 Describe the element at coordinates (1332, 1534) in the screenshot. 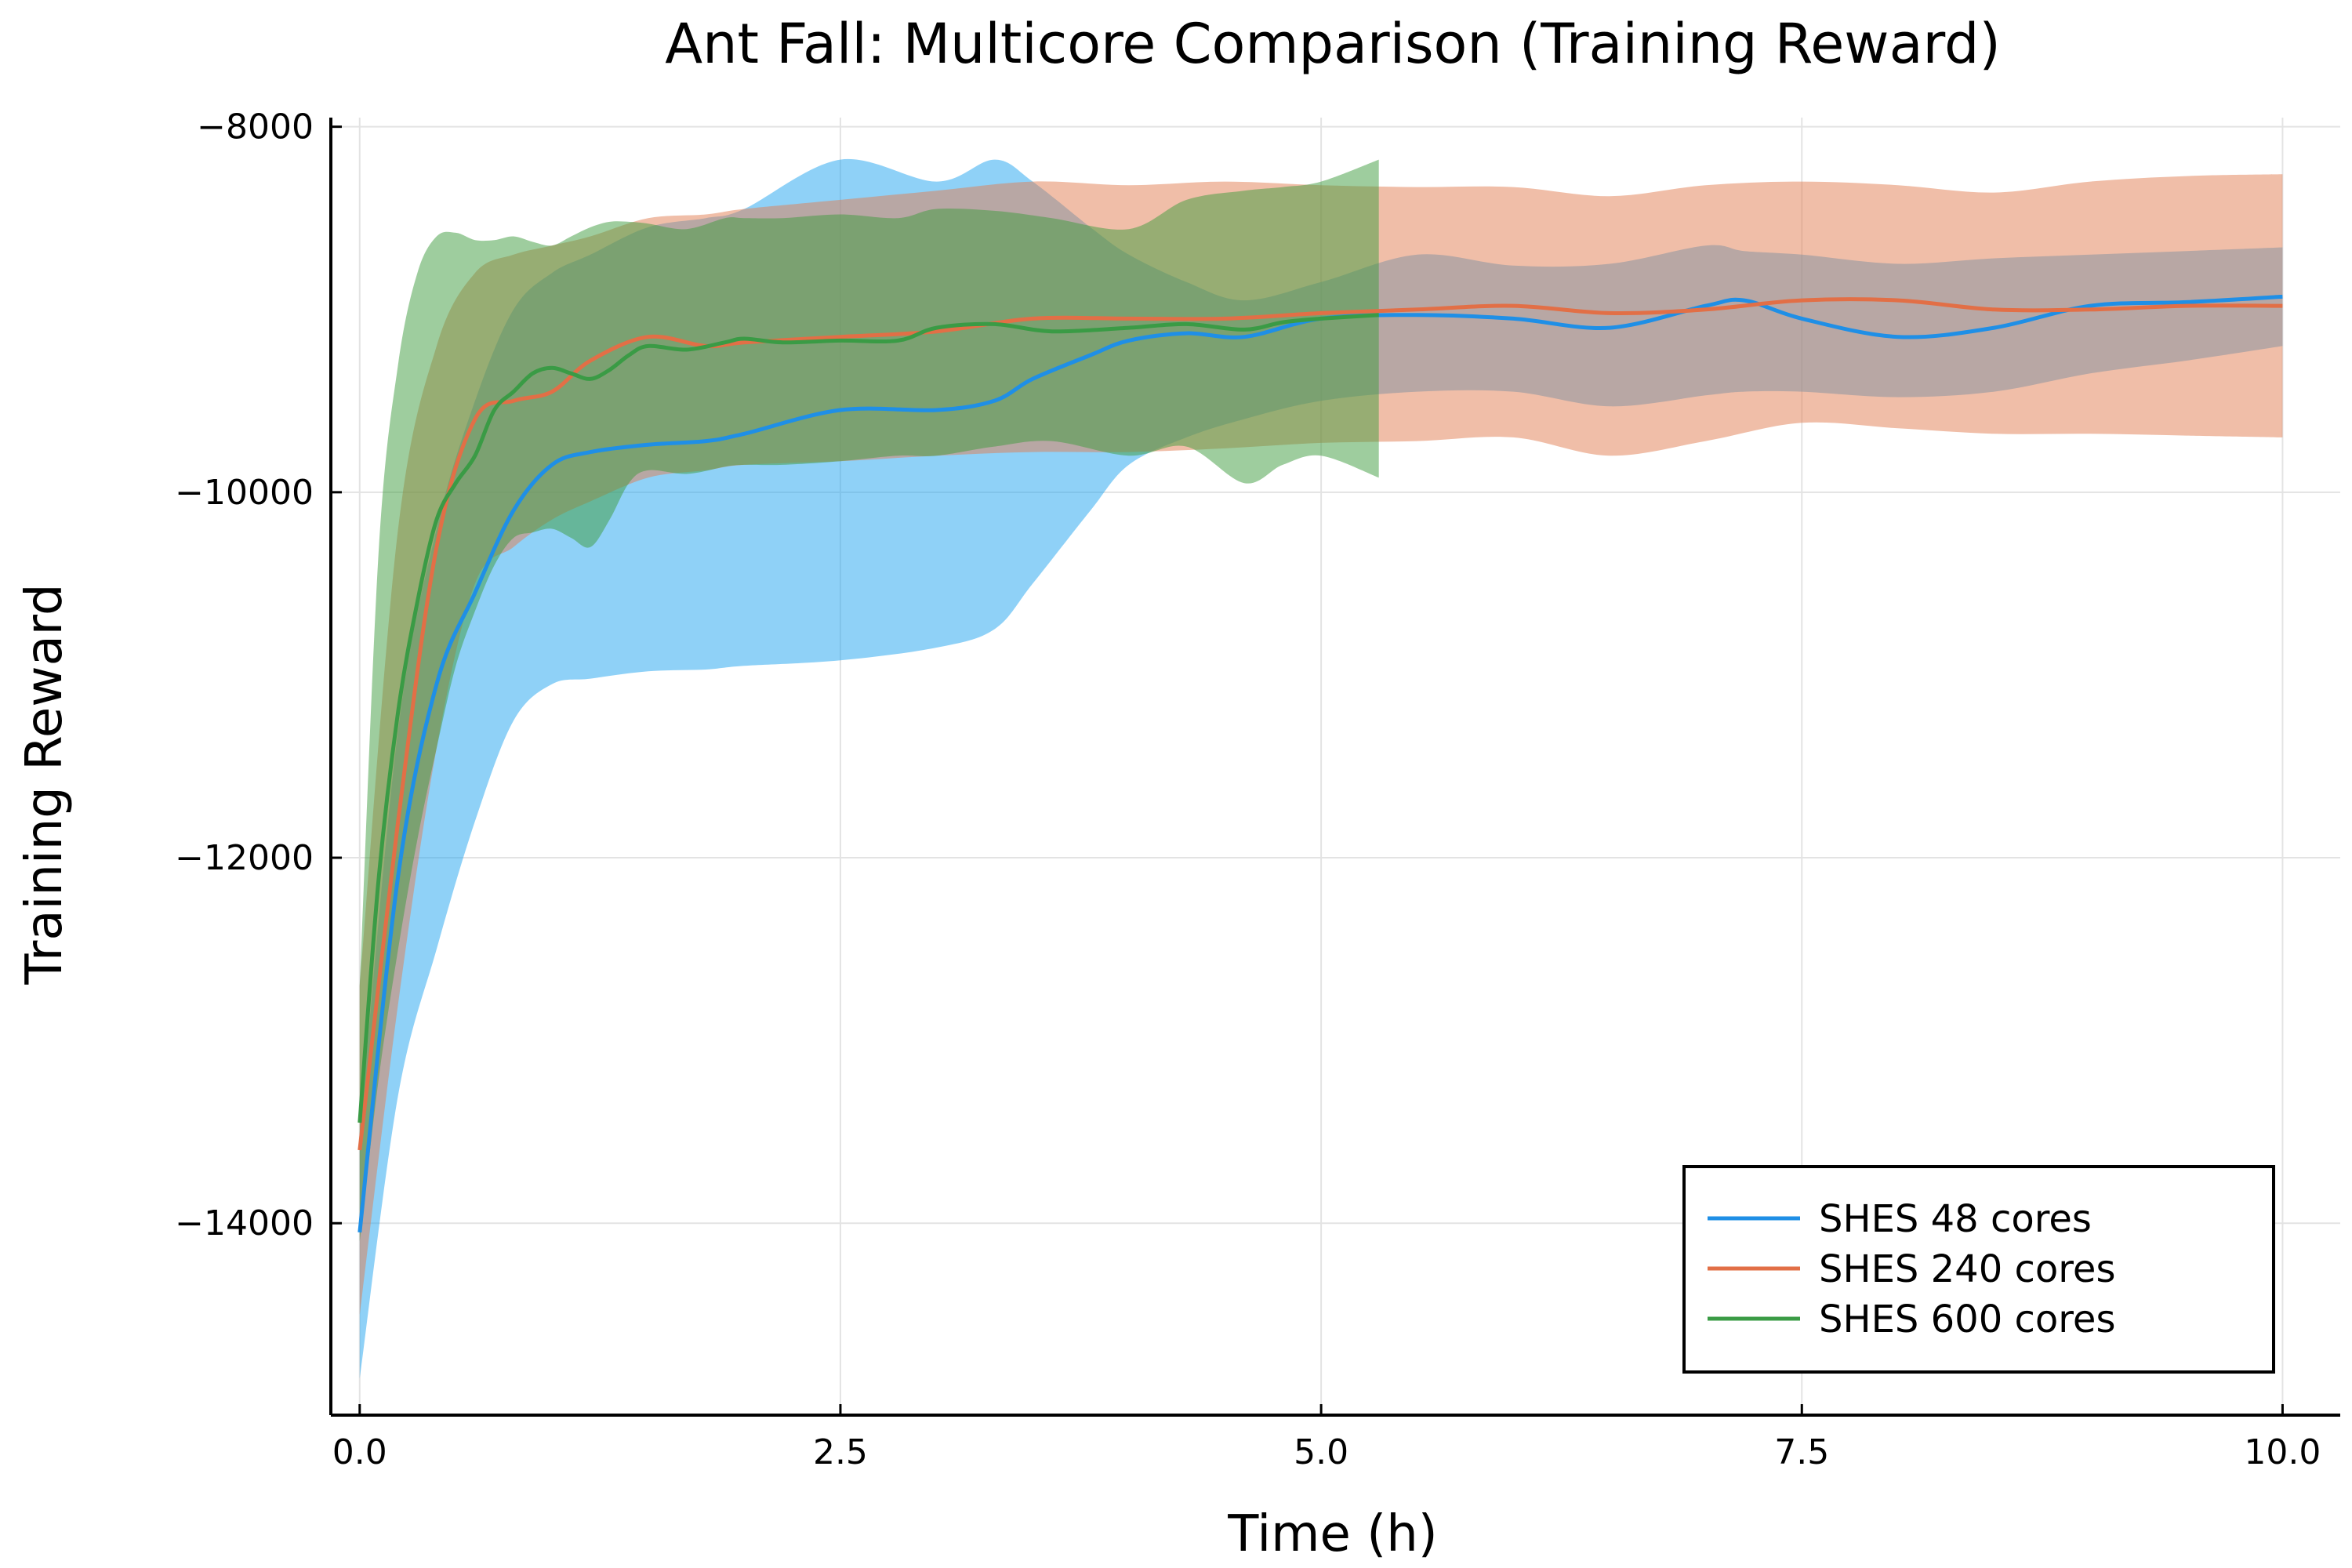

I see `x-axis-label: Time (h)` at that location.